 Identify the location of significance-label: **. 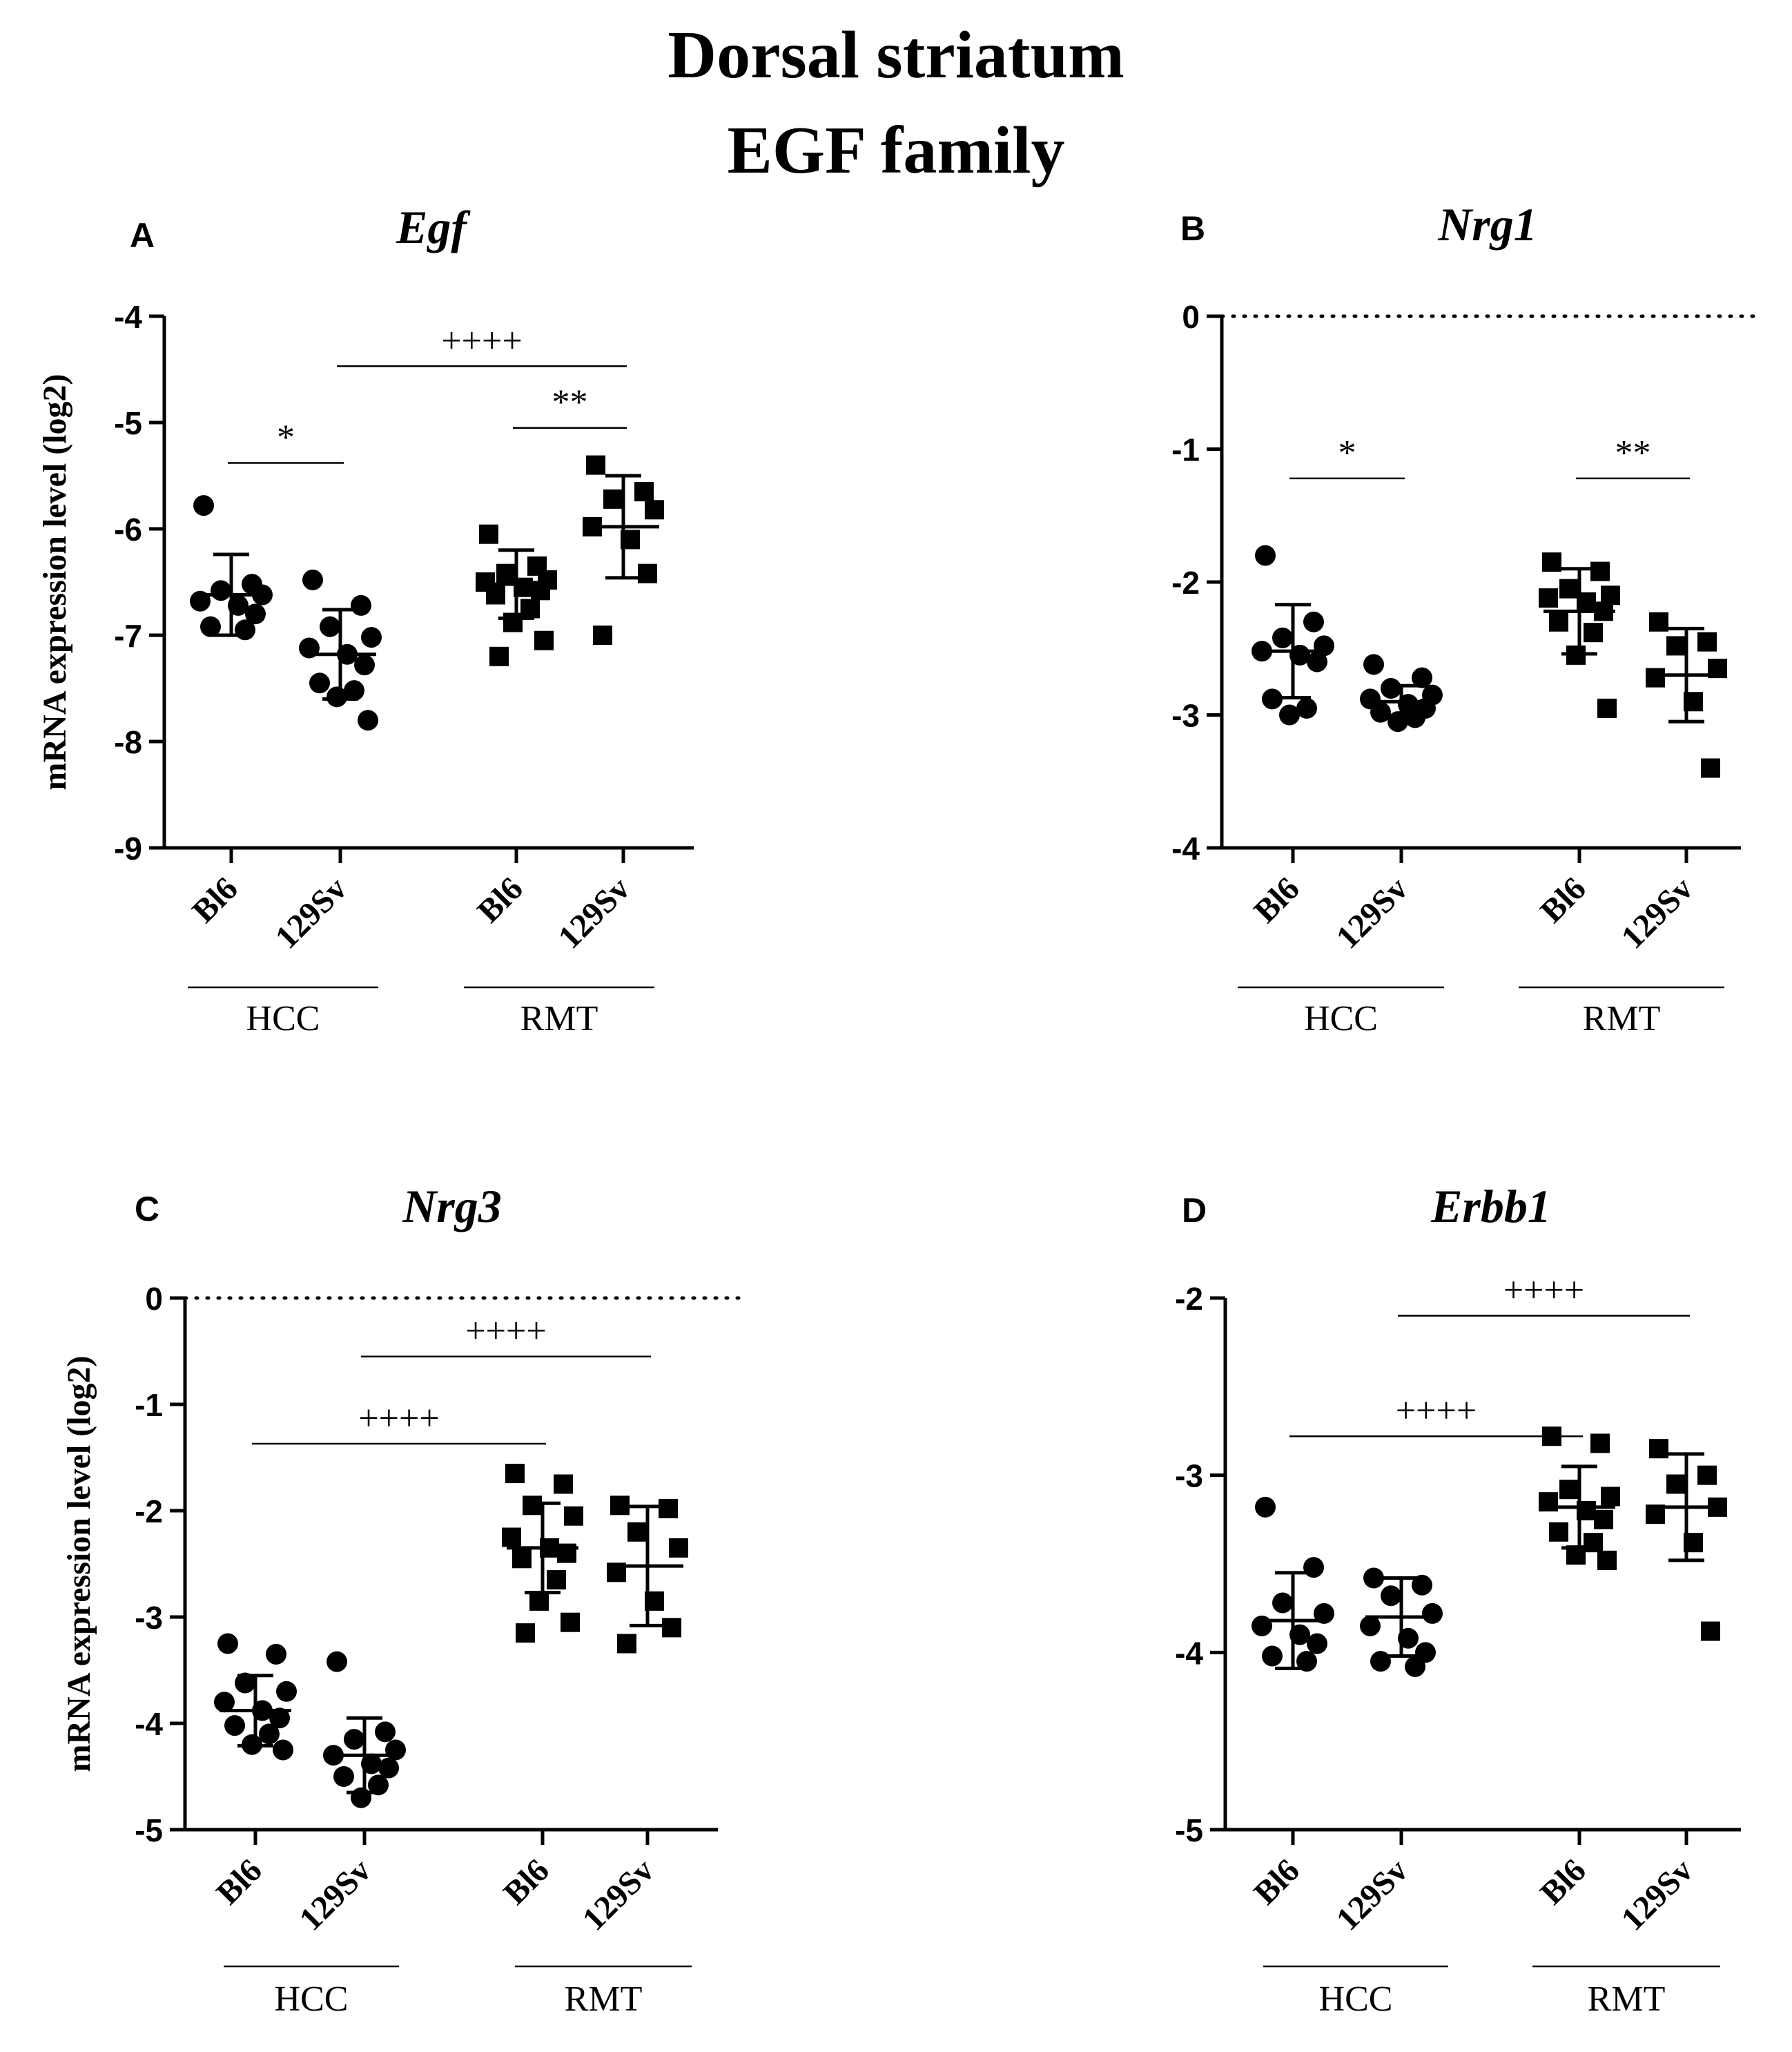
(1633, 454).